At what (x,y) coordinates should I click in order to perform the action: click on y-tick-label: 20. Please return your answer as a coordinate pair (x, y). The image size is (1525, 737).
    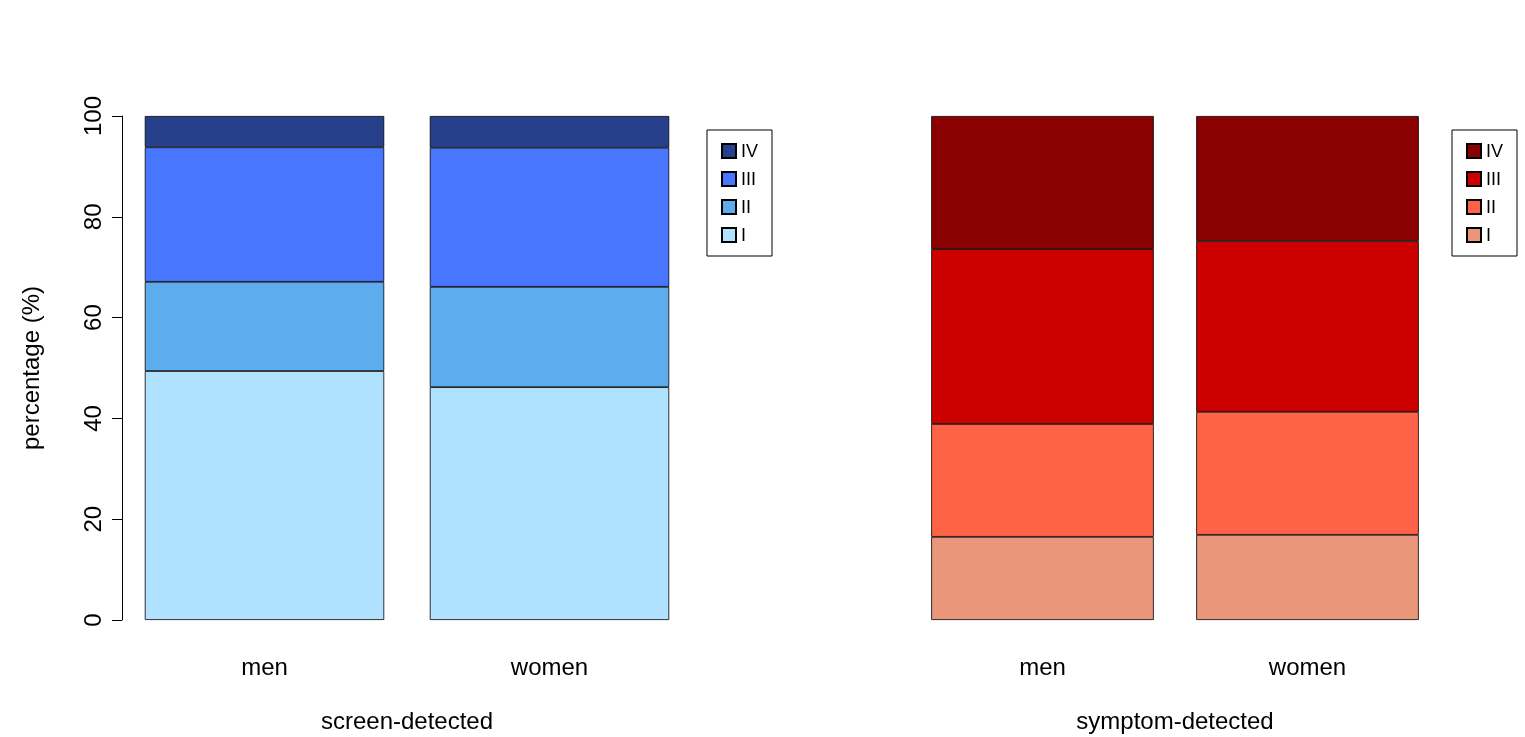
    Looking at the image, I should click on (92, 519).